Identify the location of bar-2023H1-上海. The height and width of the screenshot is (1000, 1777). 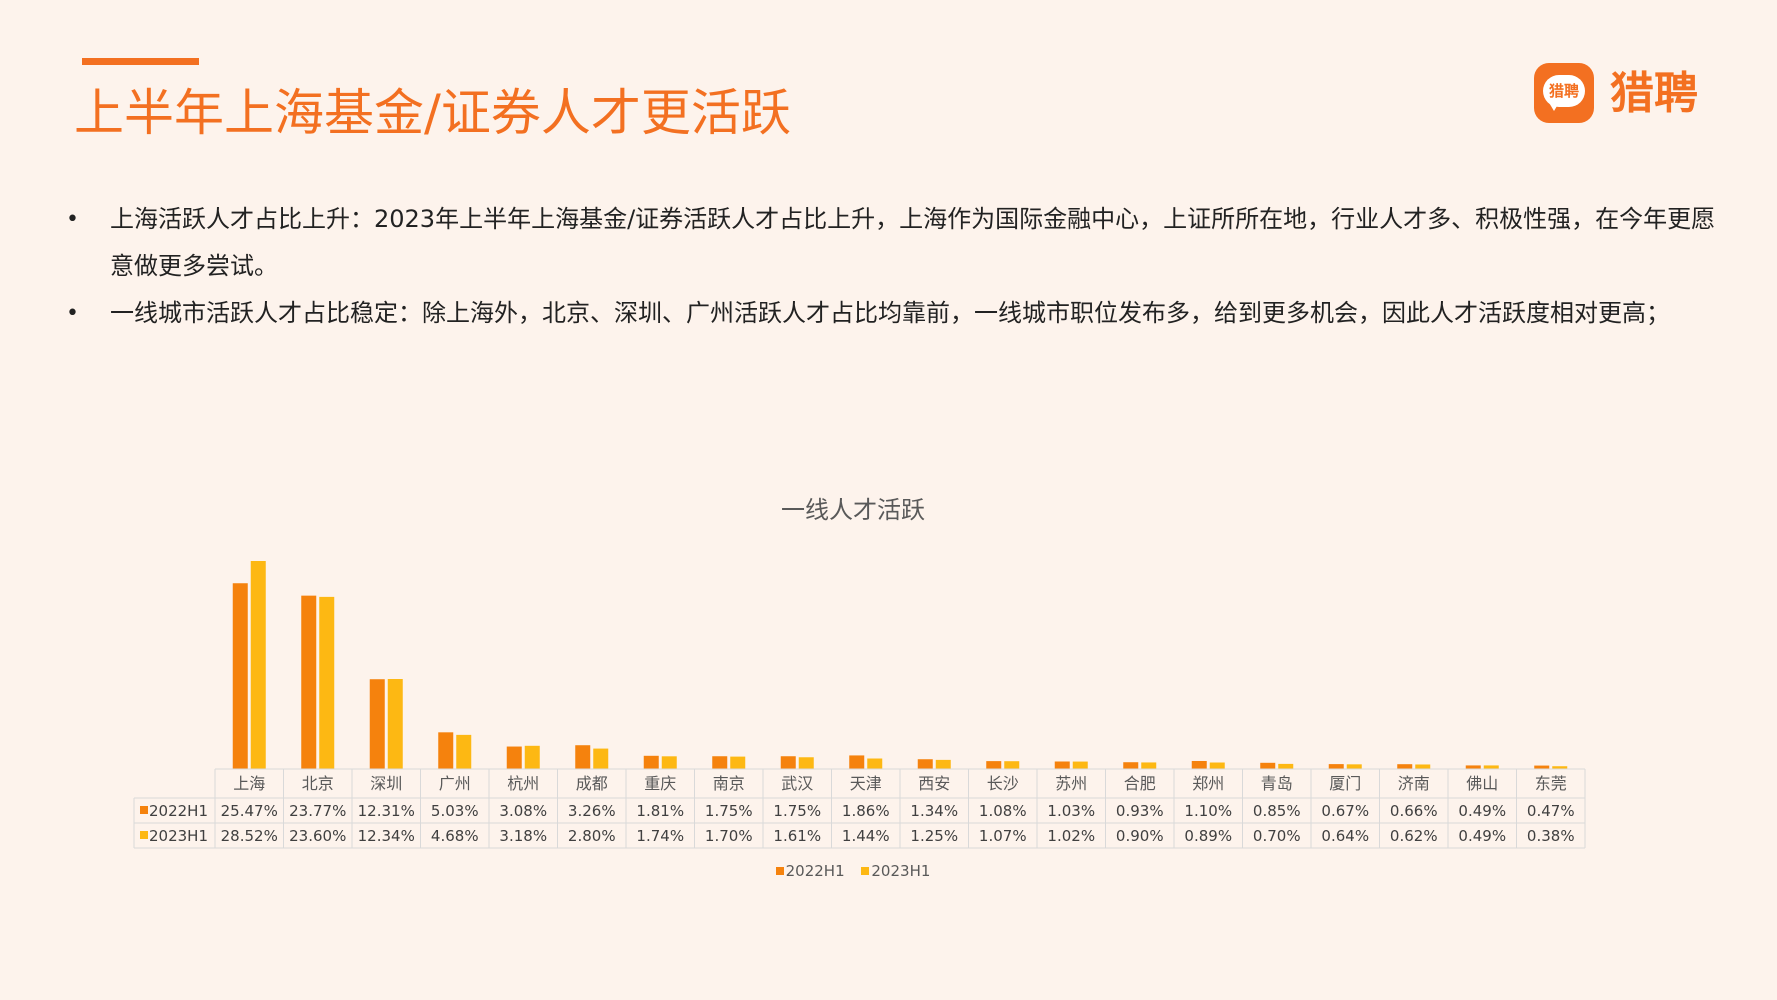
(258, 665).